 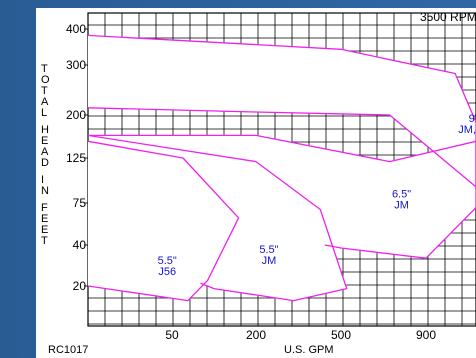 What do you see at coordinates (309, 350) in the screenshot?
I see `x-axis-label: U.S. GPM` at bounding box center [309, 350].